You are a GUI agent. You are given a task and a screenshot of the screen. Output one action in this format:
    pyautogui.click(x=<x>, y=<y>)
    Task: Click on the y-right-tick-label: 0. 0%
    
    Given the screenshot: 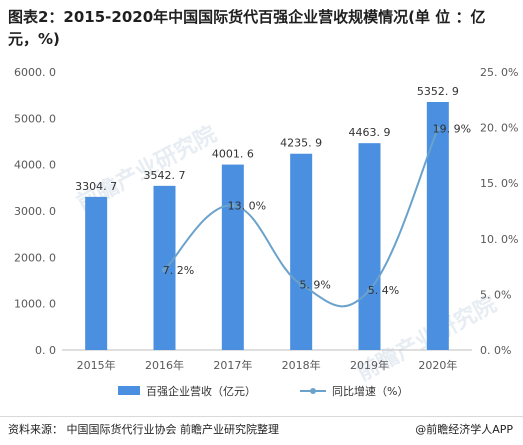 What is the action you would take?
    pyautogui.click(x=495, y=350)
    